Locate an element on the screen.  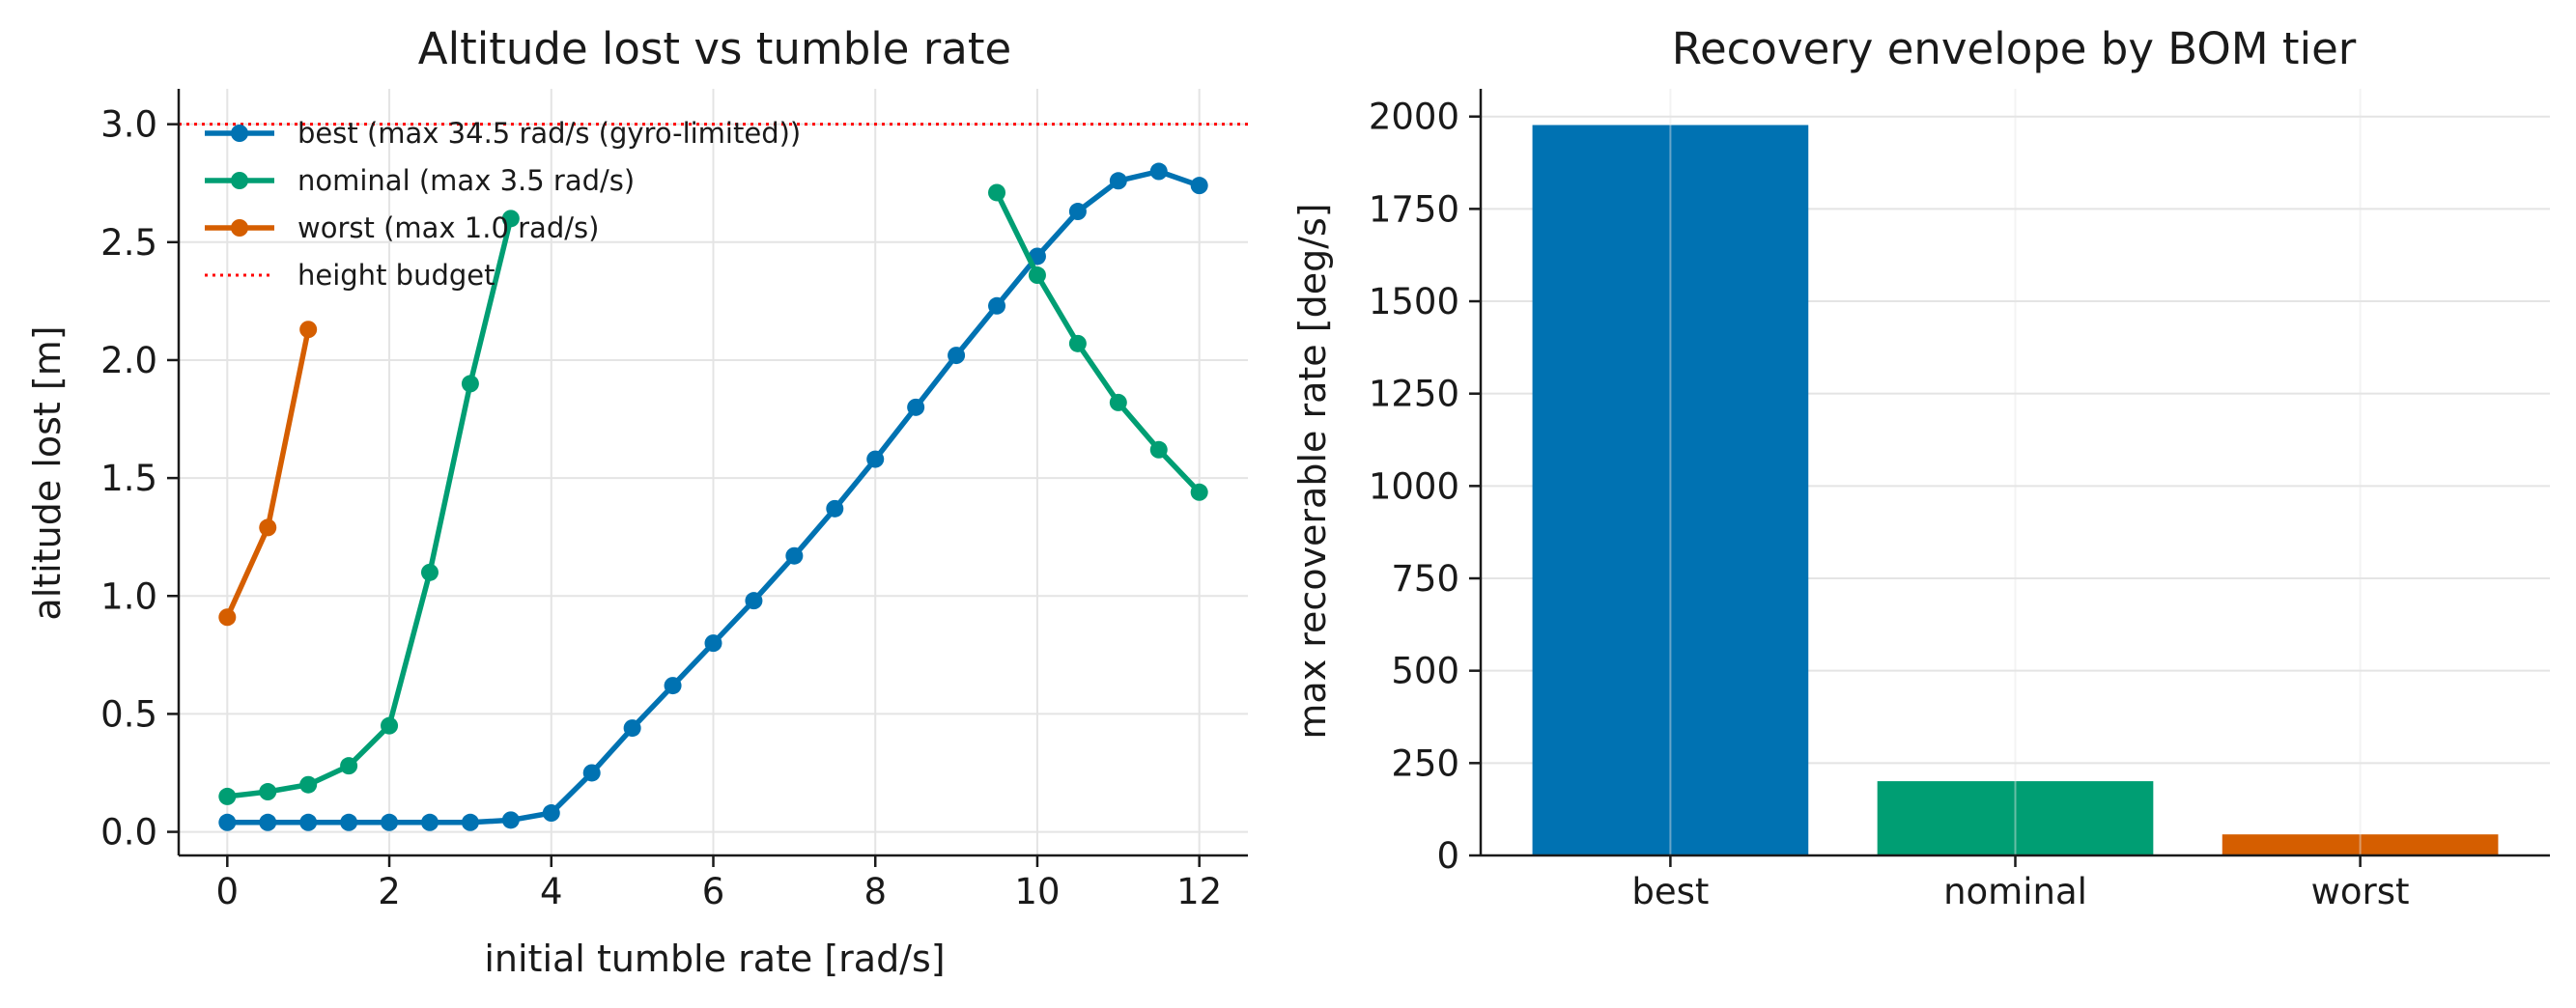
line-chart-x-ticks: 0 2 4 6 8 10 12 is located at coordinates (719, 884).